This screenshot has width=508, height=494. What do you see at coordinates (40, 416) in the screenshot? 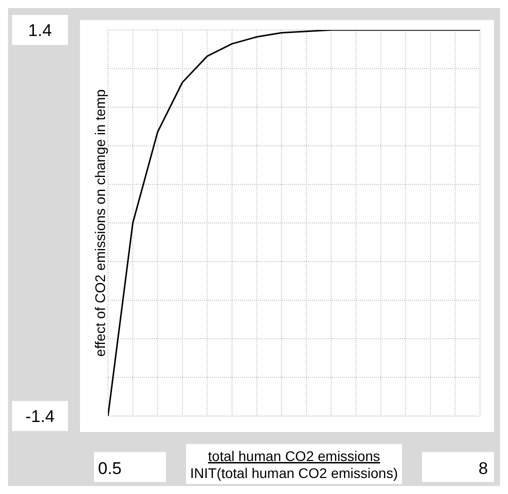
I see `y-tick-label: -1.4` at bounding box center [40, 416].